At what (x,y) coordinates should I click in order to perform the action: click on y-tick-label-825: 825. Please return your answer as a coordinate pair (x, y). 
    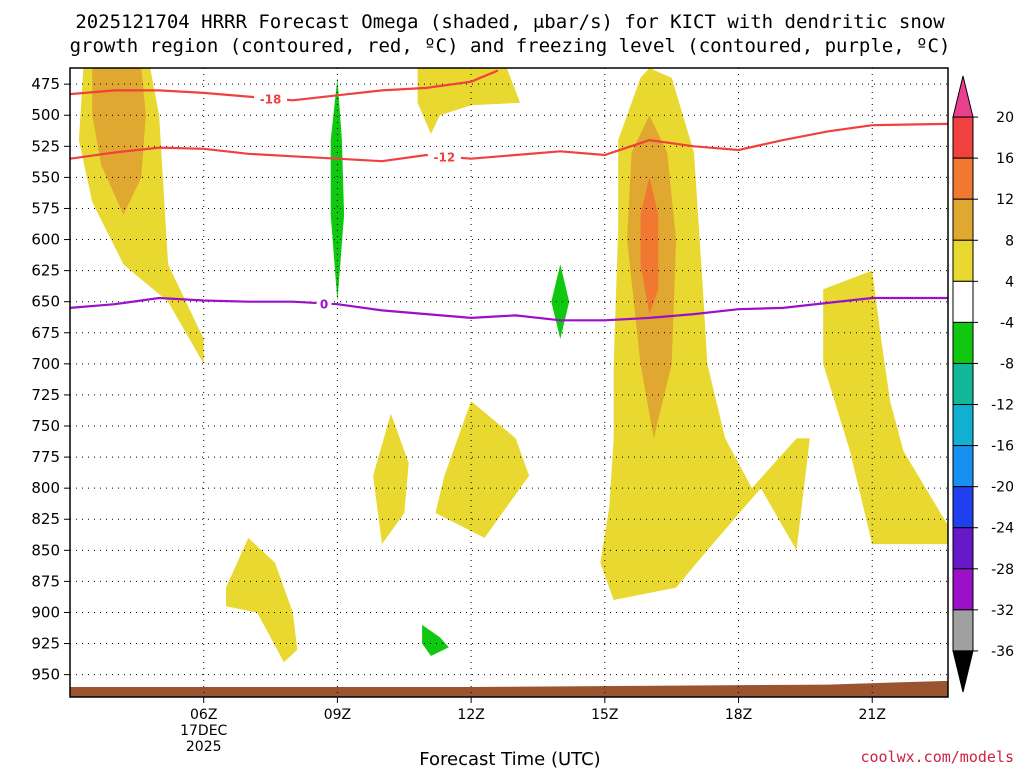
    Looking at the image, I should click on (45, 519).